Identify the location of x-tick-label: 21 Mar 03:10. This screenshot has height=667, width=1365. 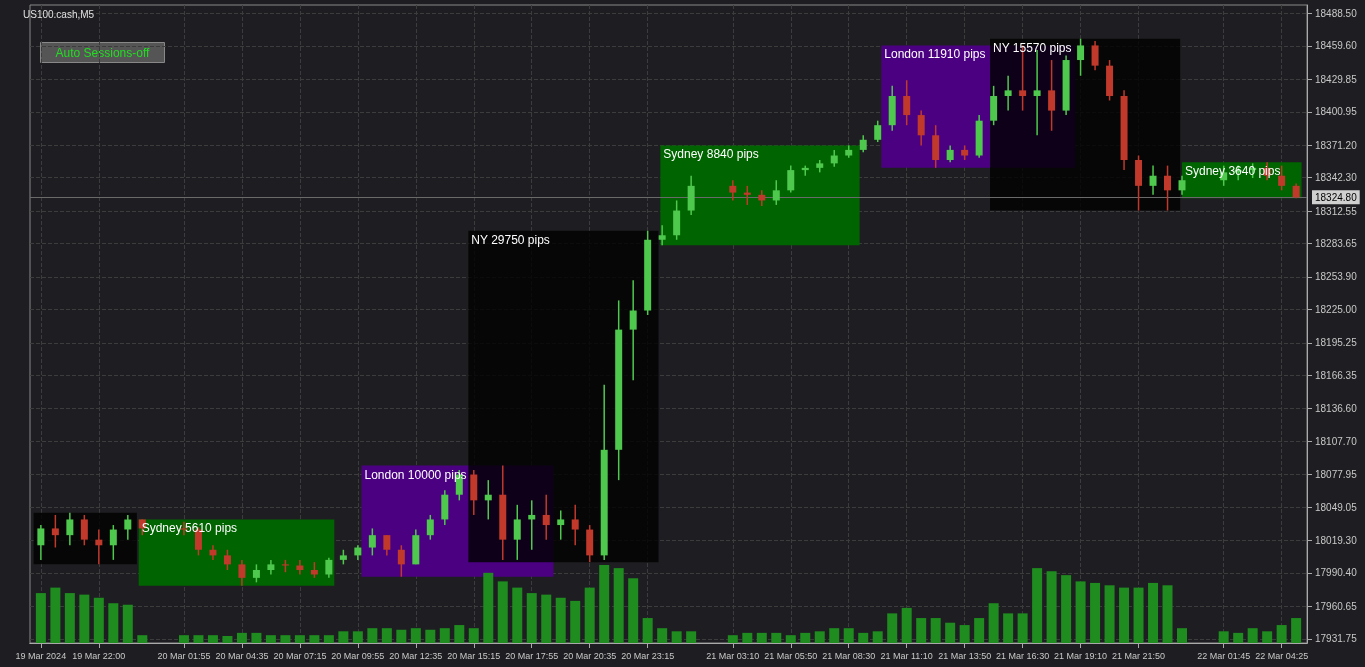
(733, 655).